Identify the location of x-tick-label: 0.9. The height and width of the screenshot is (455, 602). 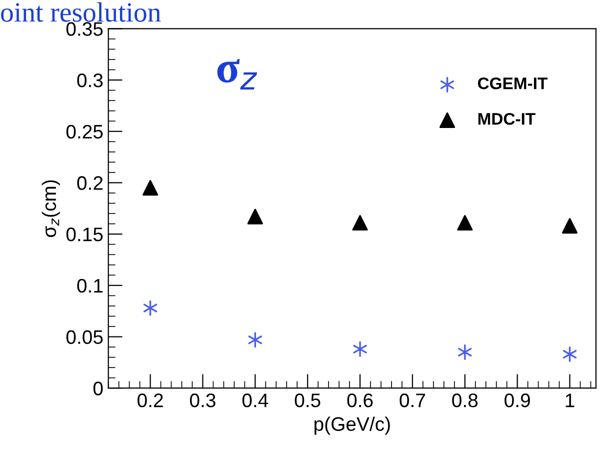
(517, 400).